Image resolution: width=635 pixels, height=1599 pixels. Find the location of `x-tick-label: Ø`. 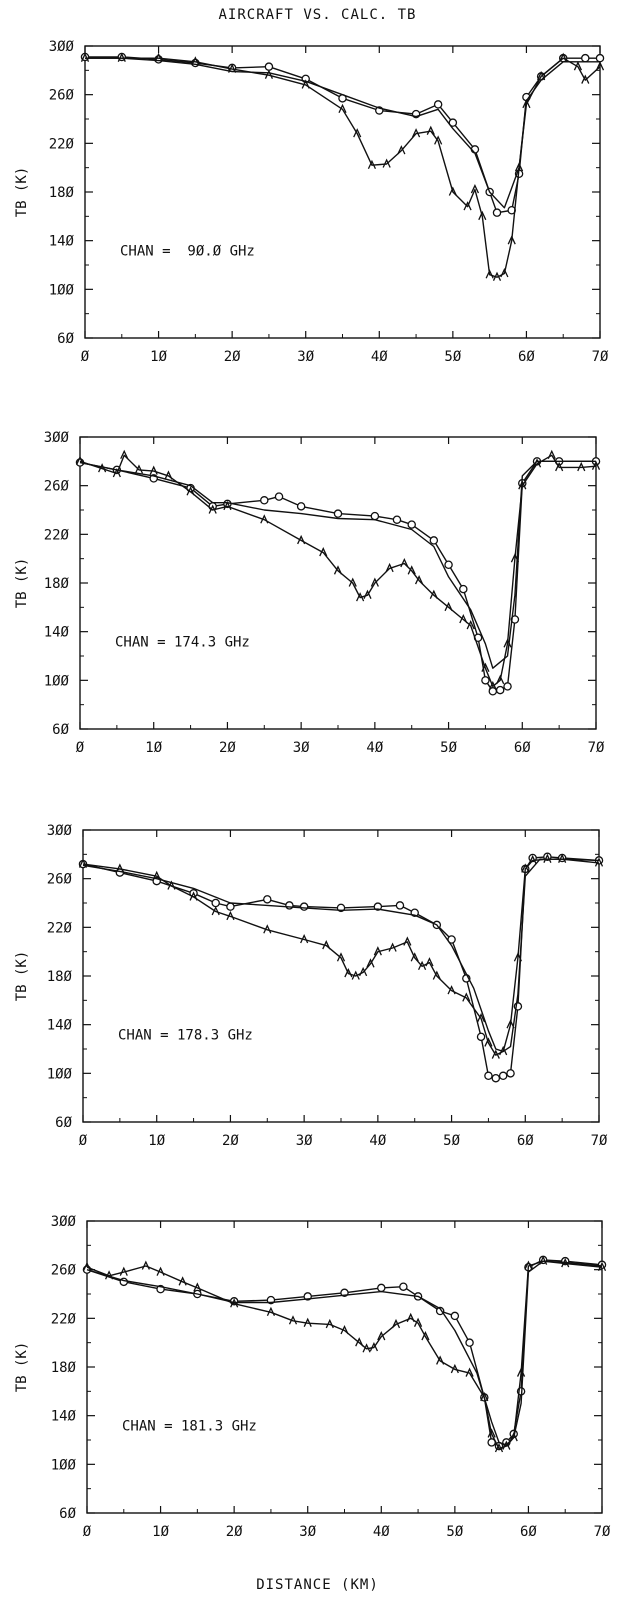

x-tick-label: Ø is located at coordinates (87, 1532).